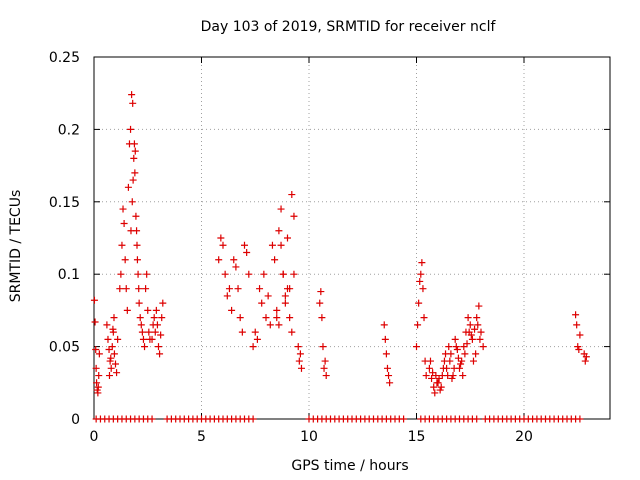 This screenshot has width=640, height=480. What do you see at coordinates (349, 466) in the screenshot?
I see `x-axis-title: GPS time / hours` at bounding box center [349, 466].